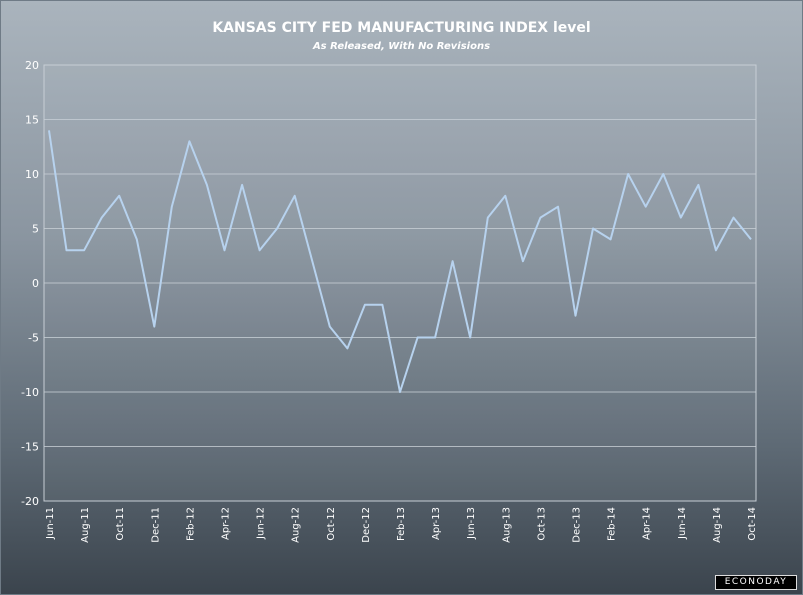  Describe the element at coordinates (331, 524) in the screenshot. I see `x-tick-label: Oct-12` at that location.